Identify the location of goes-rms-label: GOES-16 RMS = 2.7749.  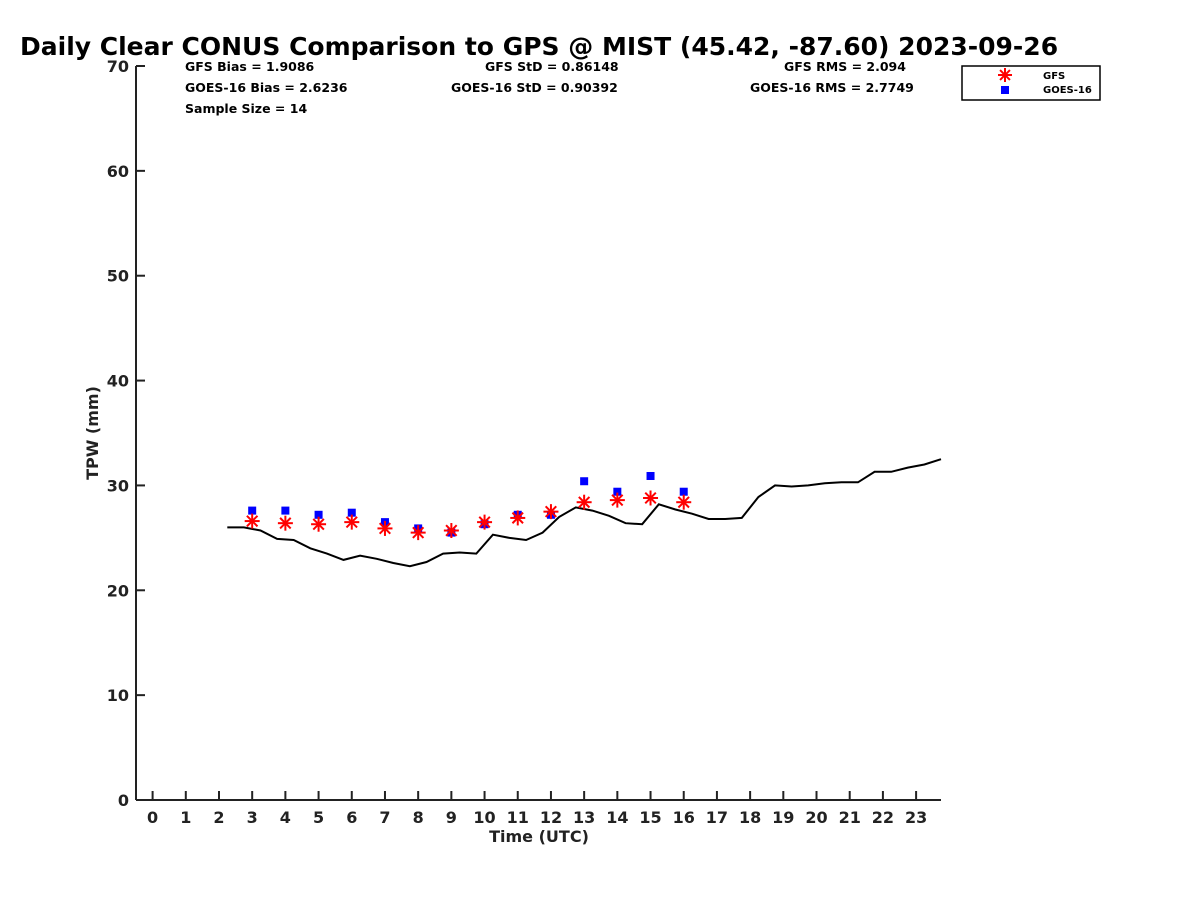
(832, 87).